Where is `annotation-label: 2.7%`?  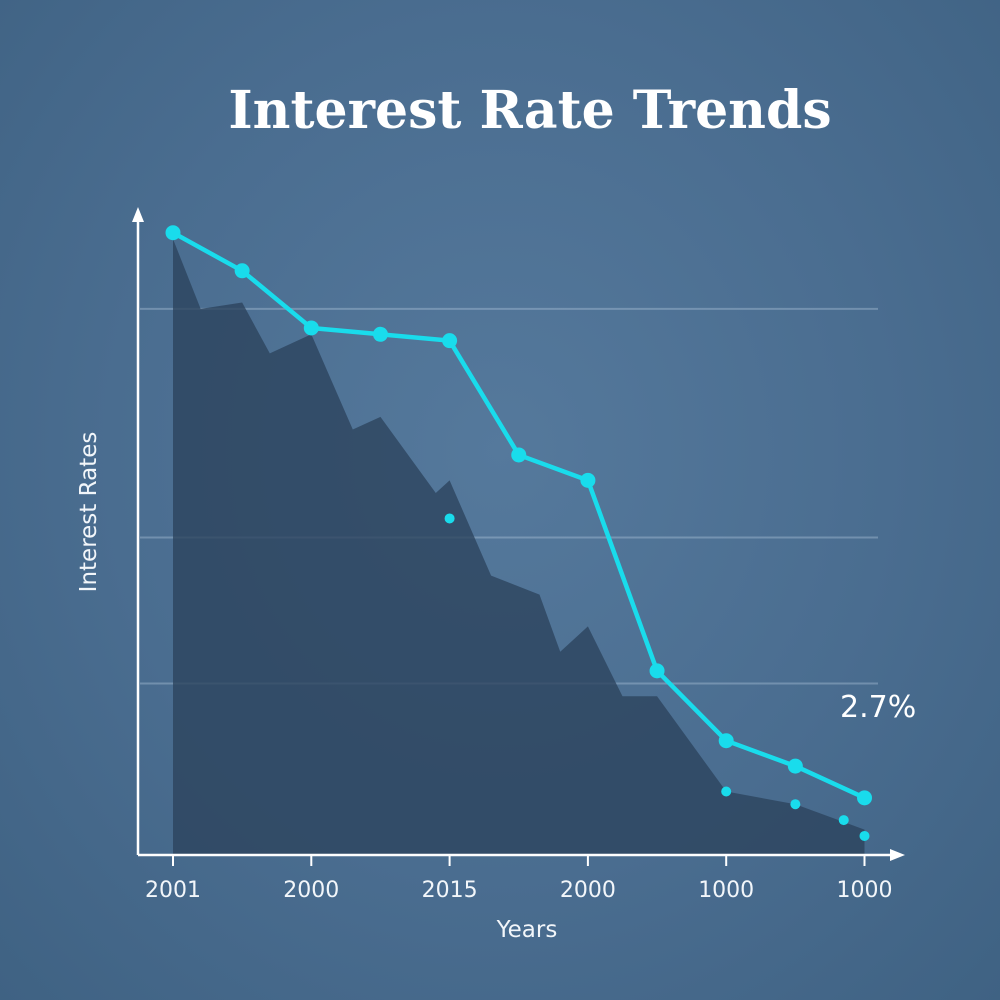
annotation-label: 2.7% is located at coordinates (878, 707).